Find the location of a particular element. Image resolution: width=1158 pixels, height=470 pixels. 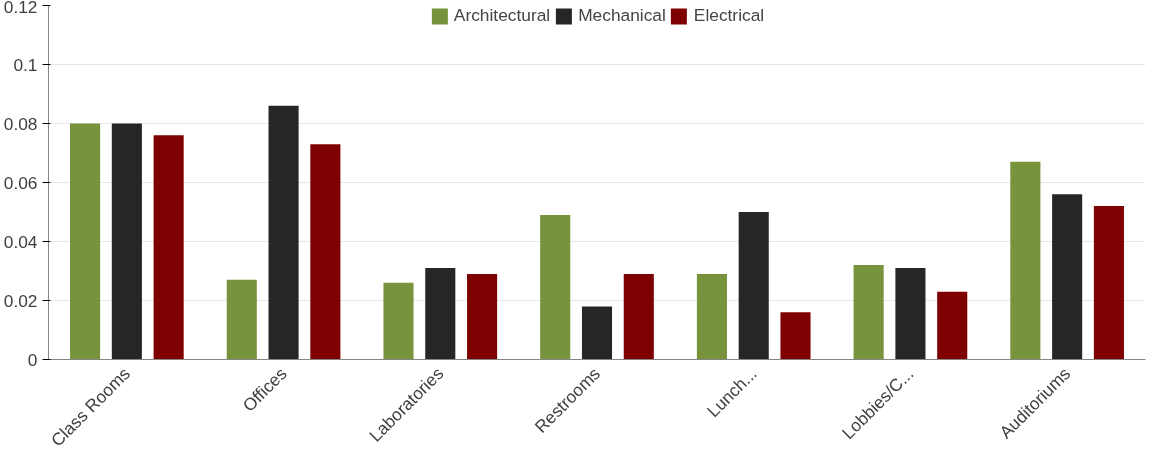

y-tick-label: 0.06 is located at coordinates (20, 182).